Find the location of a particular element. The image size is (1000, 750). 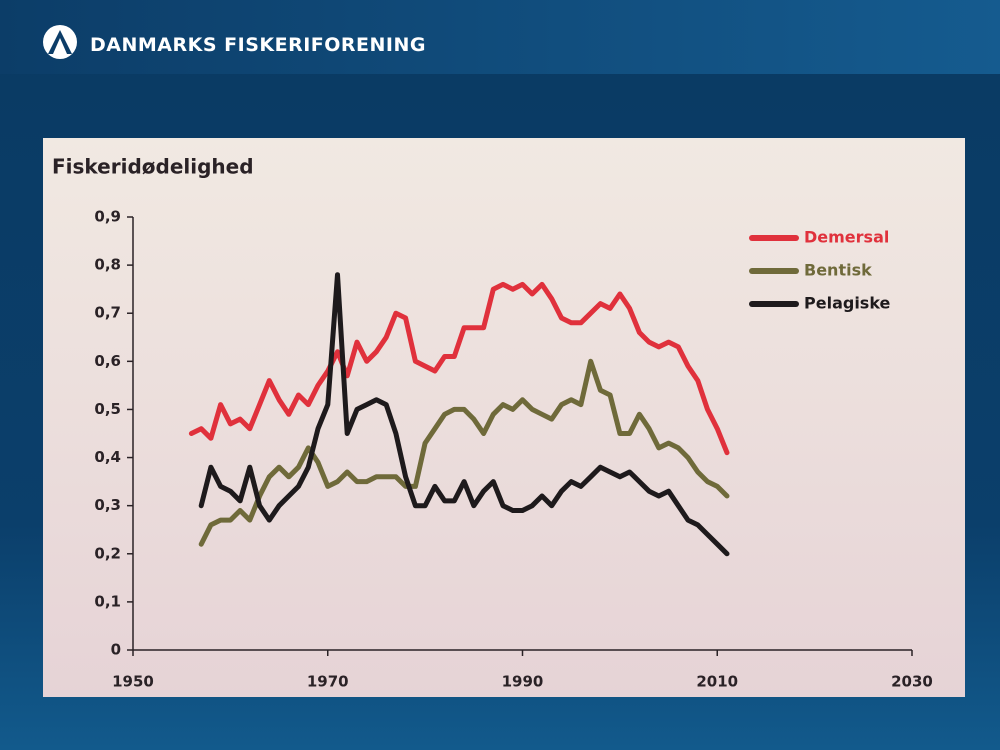

y-tick-label: 0,3 is located at coordinates (107, 505).